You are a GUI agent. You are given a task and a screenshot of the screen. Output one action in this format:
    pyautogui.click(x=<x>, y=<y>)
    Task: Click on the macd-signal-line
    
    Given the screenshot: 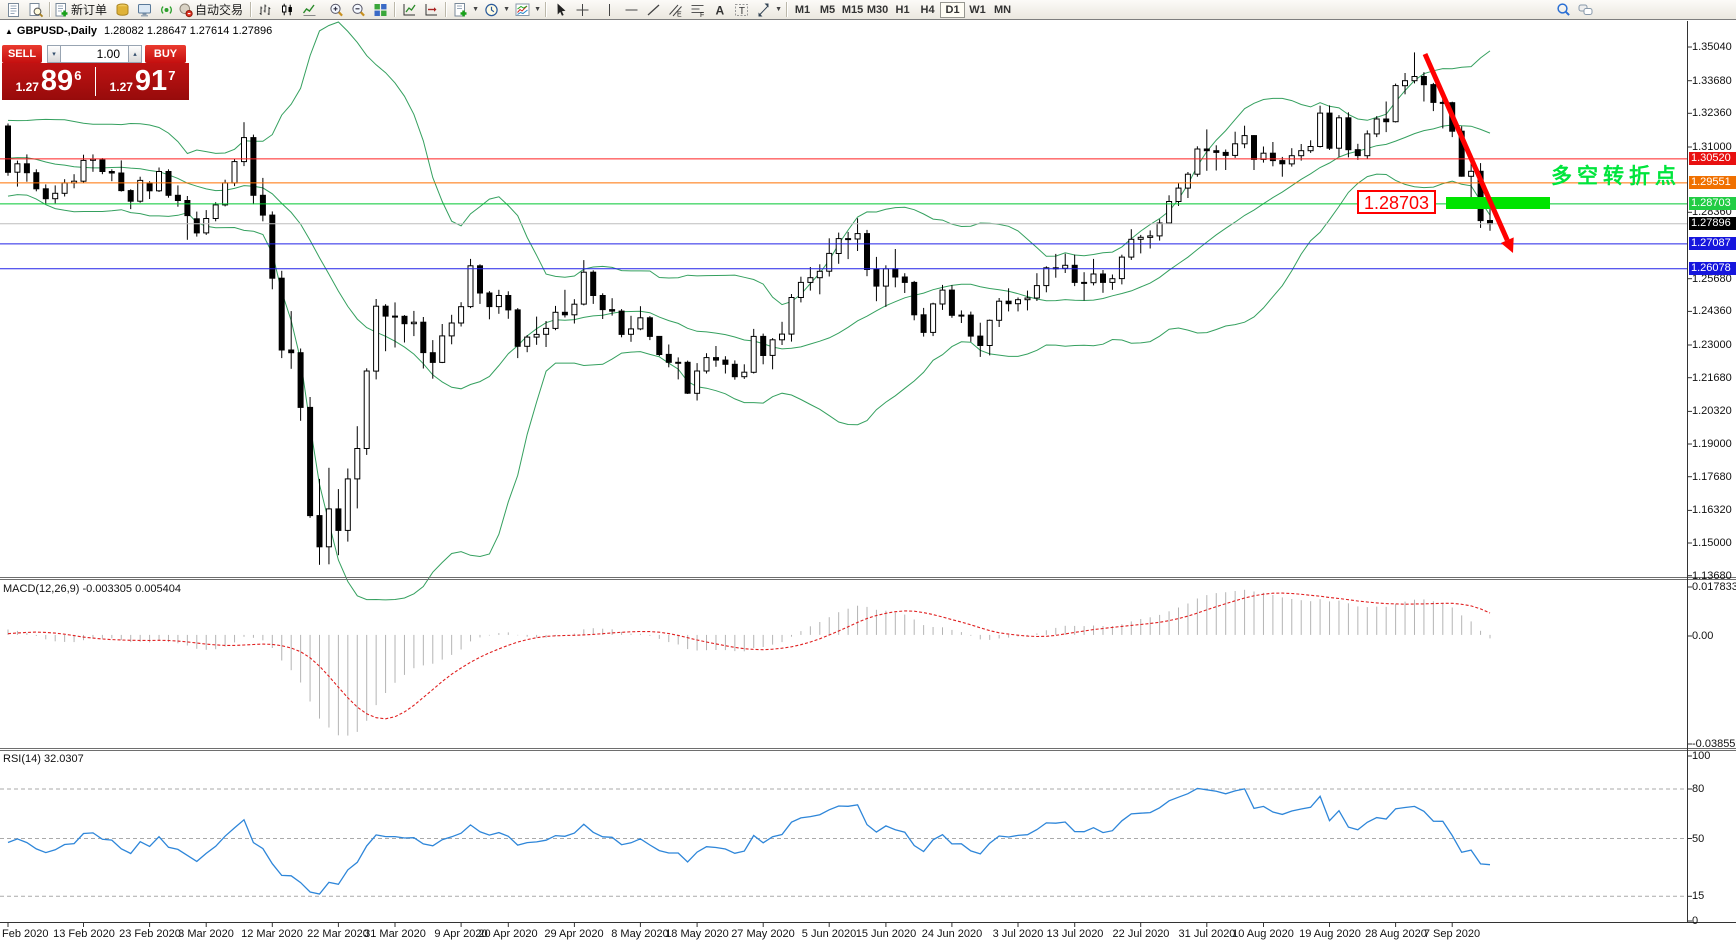 What is the action you would take?
    pyautogui.click(x=749, y=656)
    